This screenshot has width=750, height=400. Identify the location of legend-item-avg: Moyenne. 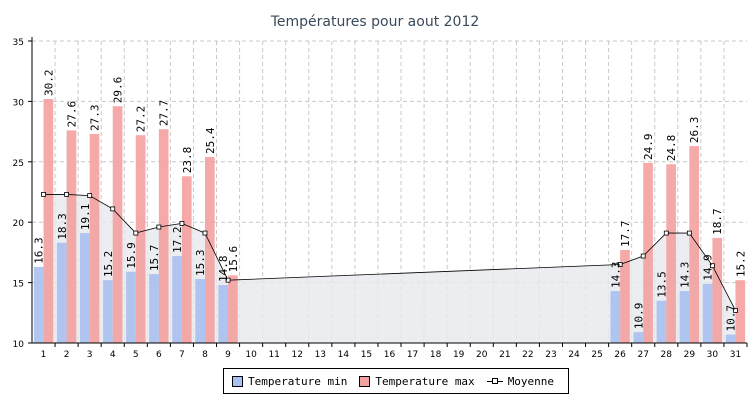
(520, 381).